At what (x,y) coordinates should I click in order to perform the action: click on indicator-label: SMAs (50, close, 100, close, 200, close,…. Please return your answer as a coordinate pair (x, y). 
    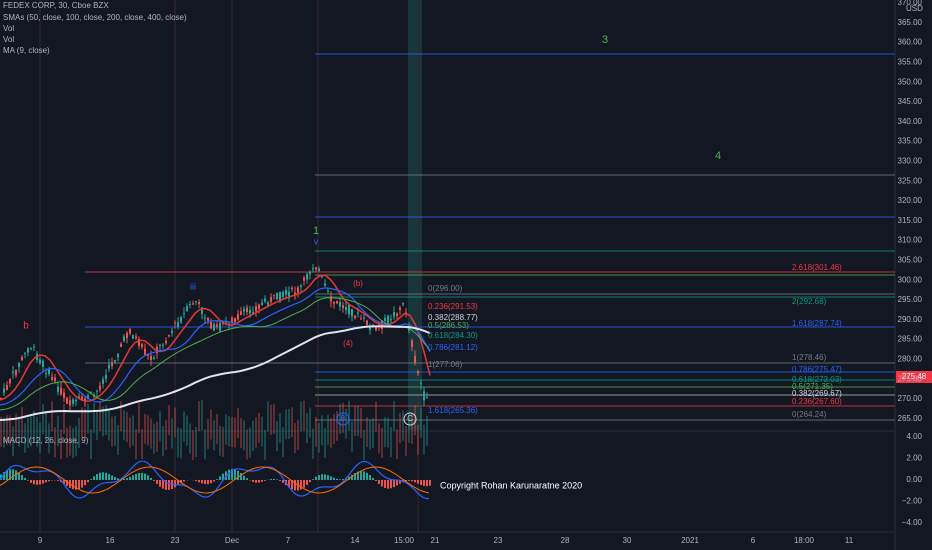
    Looking at the image, I should click on (95, 17).